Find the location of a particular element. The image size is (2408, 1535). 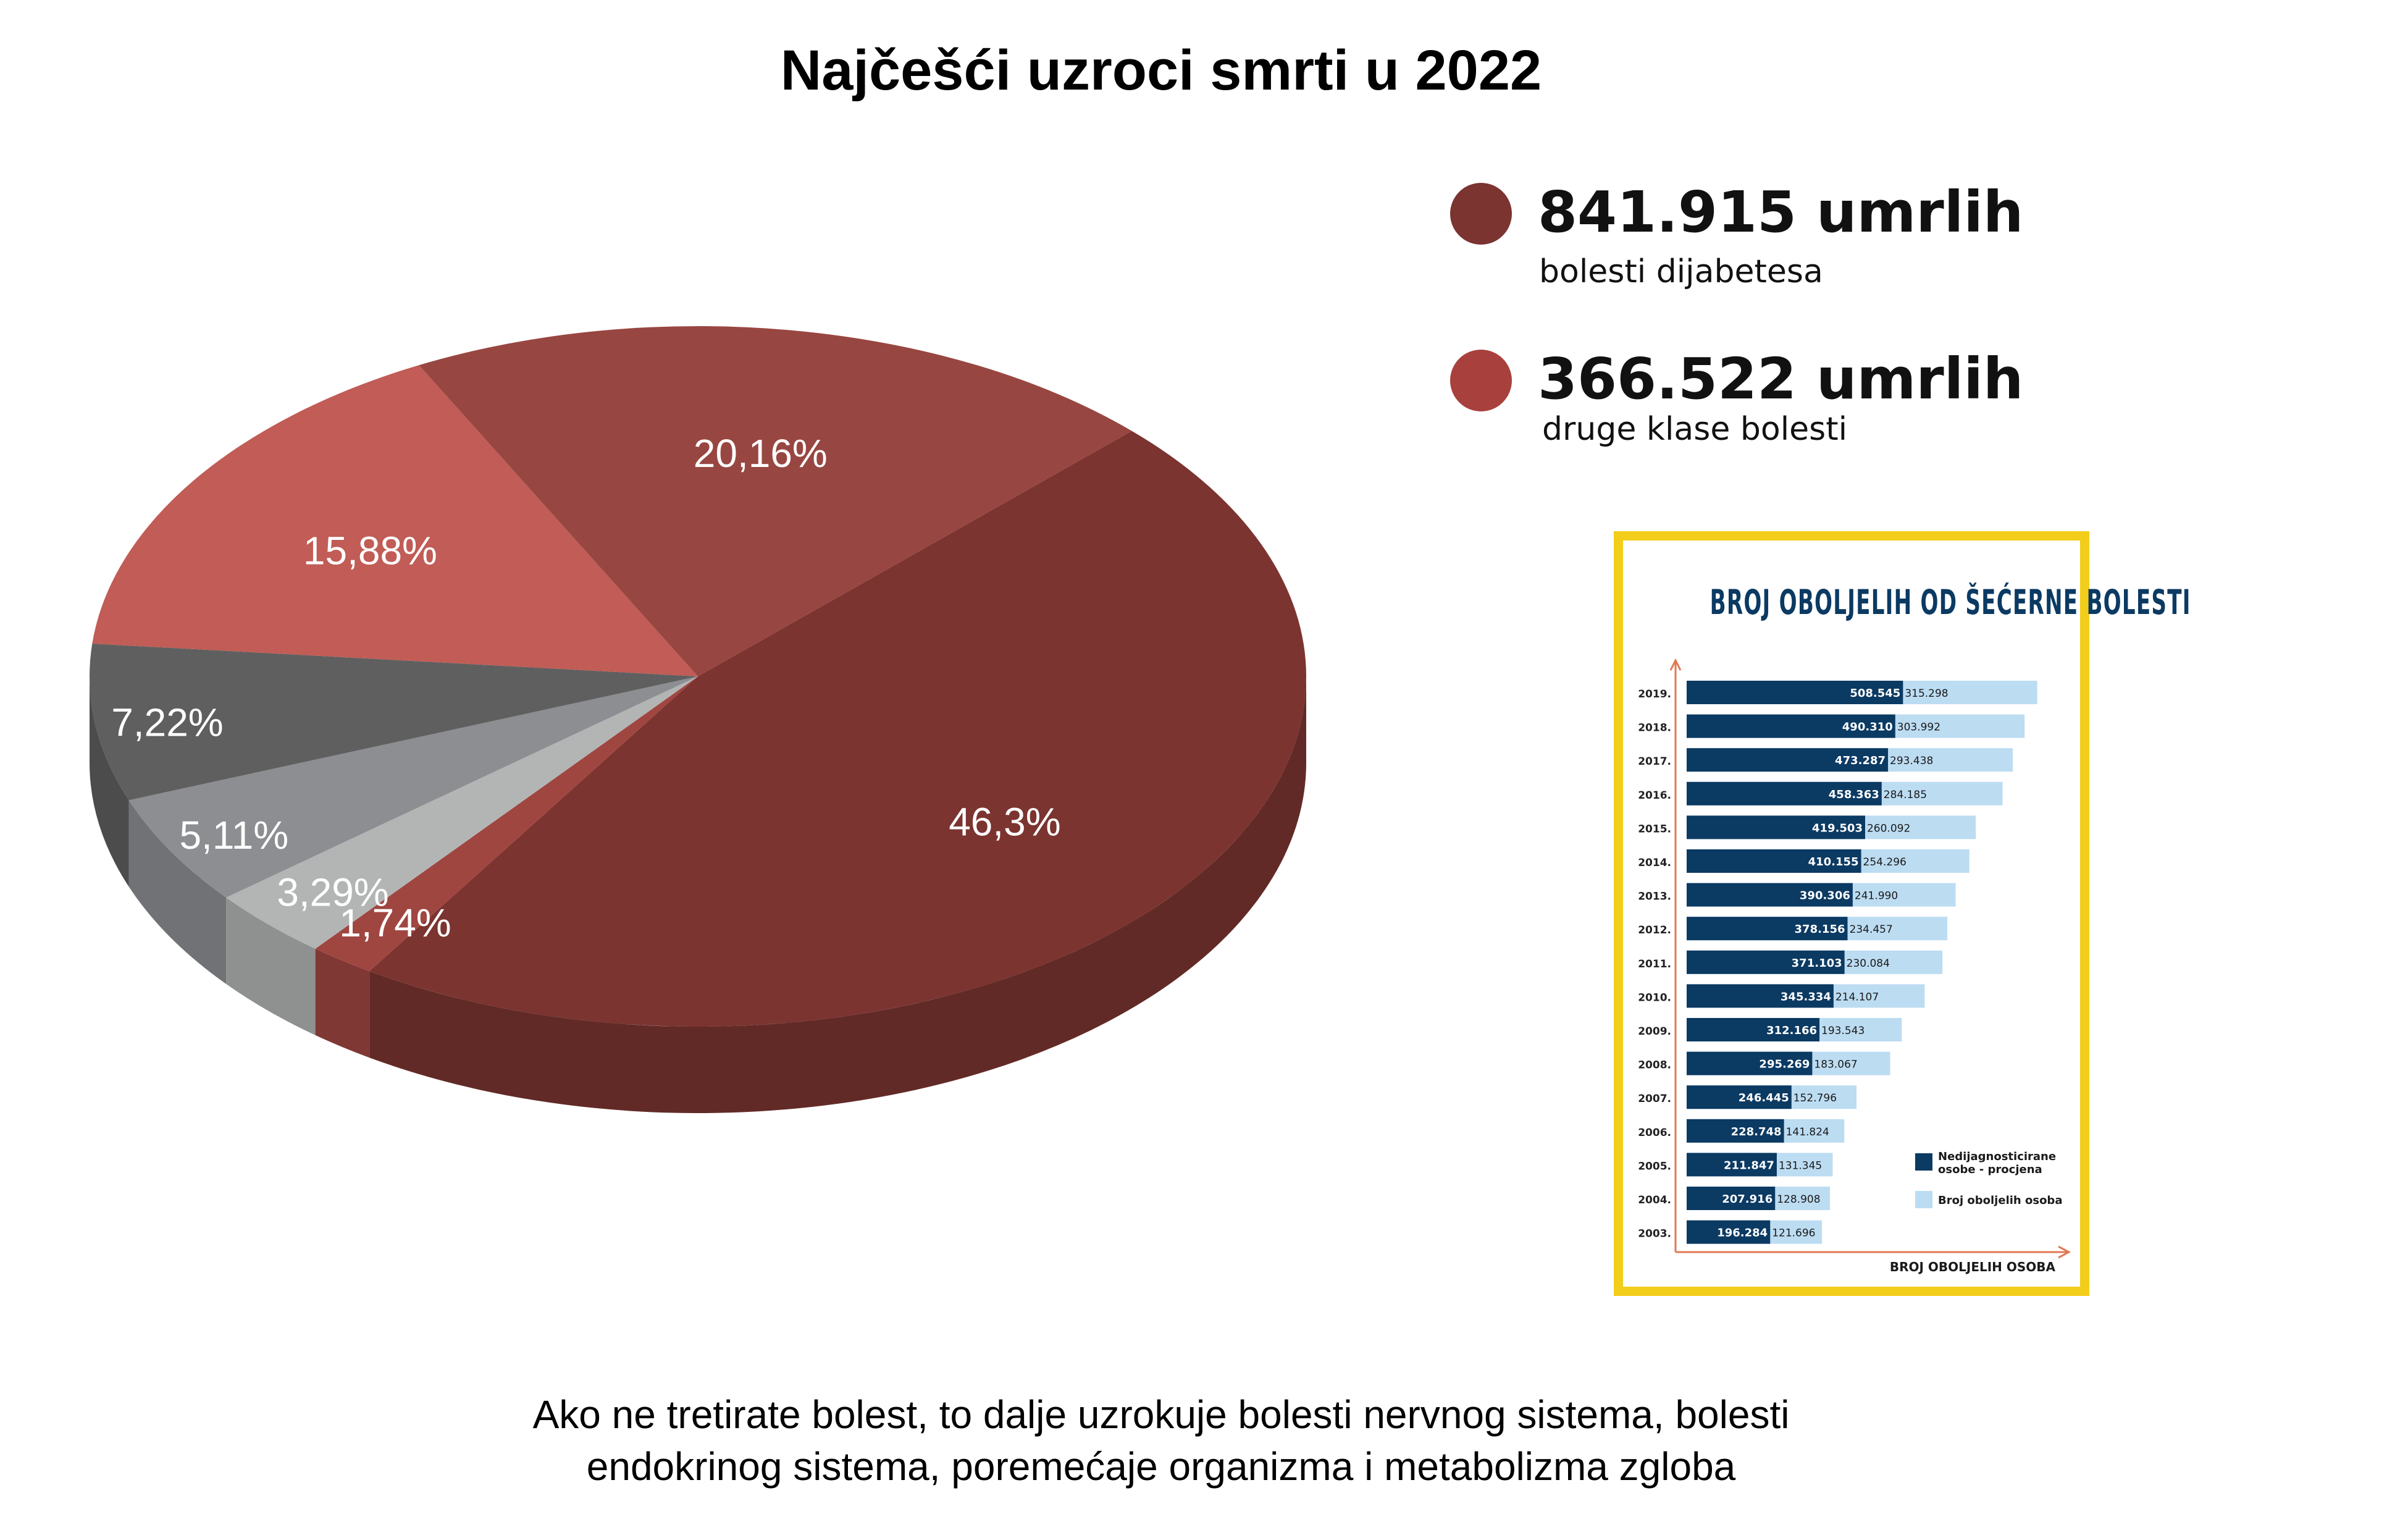

bar-diagnosed-label: 141.824 is located at coordinates (1807, 1132).